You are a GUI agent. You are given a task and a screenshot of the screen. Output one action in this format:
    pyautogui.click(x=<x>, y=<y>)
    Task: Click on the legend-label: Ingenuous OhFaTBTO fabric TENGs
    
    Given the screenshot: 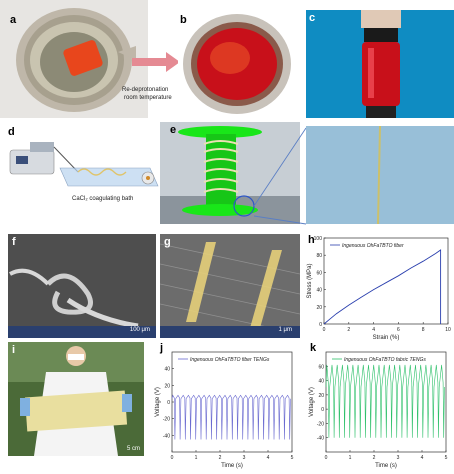 What is the action you would take?
    pyautogui.click(x=385, y=360)
    